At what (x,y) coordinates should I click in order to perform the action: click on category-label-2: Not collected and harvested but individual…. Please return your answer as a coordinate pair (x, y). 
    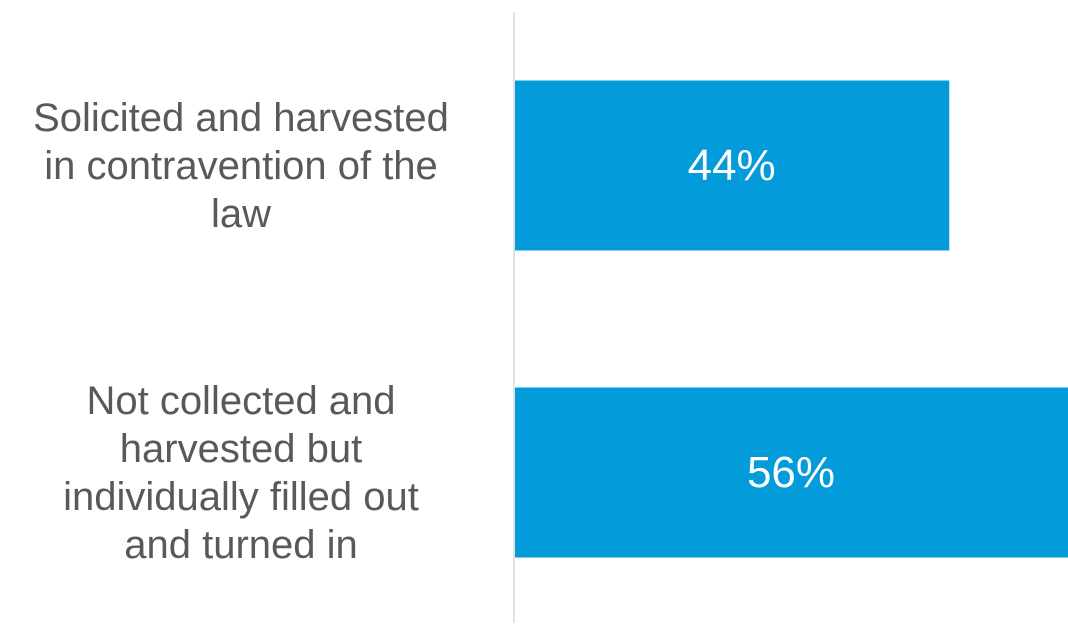
    Looking at the image, I should click on (241, 473).